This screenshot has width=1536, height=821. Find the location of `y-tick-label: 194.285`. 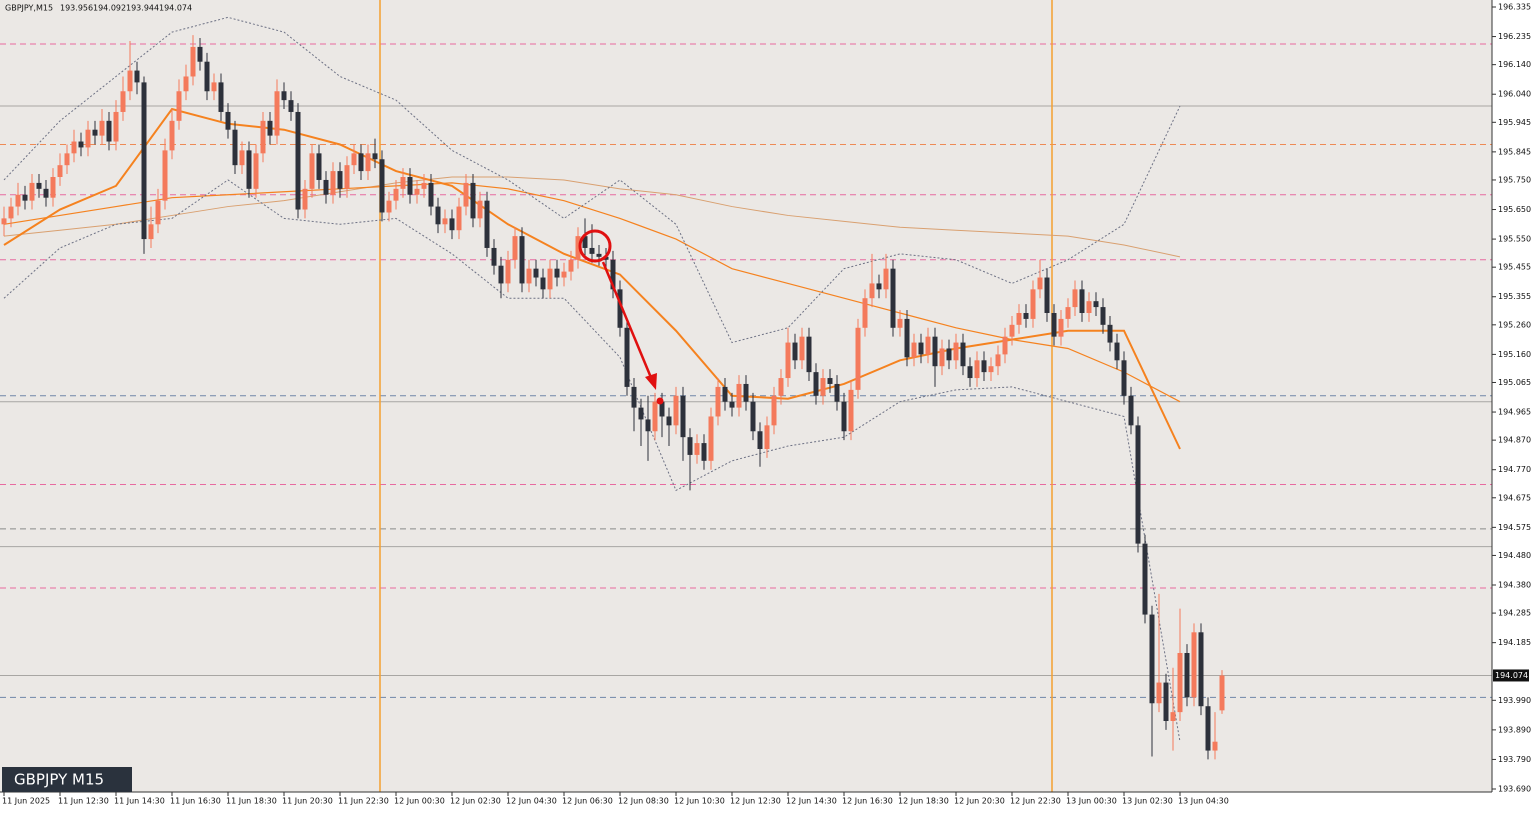

y-tick-label: 194.285 is located at coordinates (1514, 613).